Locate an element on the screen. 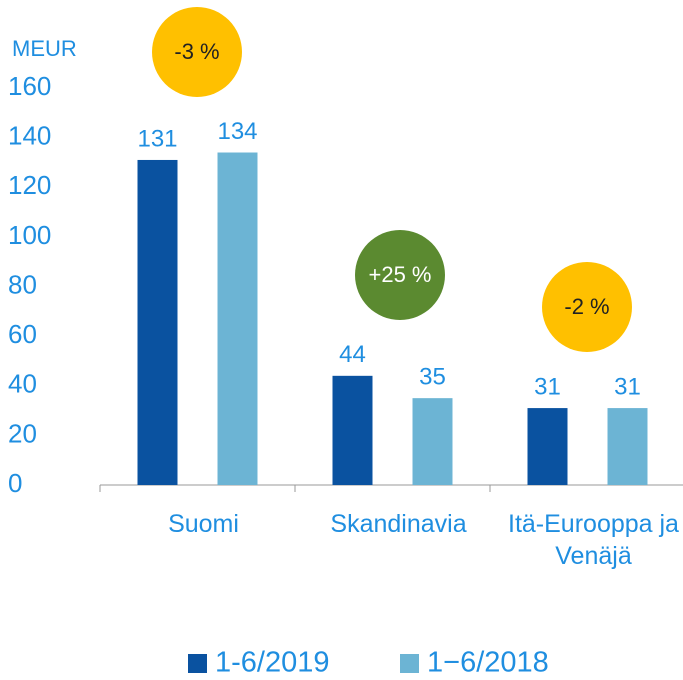 The width and height of the screenshot is (683, 680). annotation-text: +25 % is located at coordinates (400, 274).